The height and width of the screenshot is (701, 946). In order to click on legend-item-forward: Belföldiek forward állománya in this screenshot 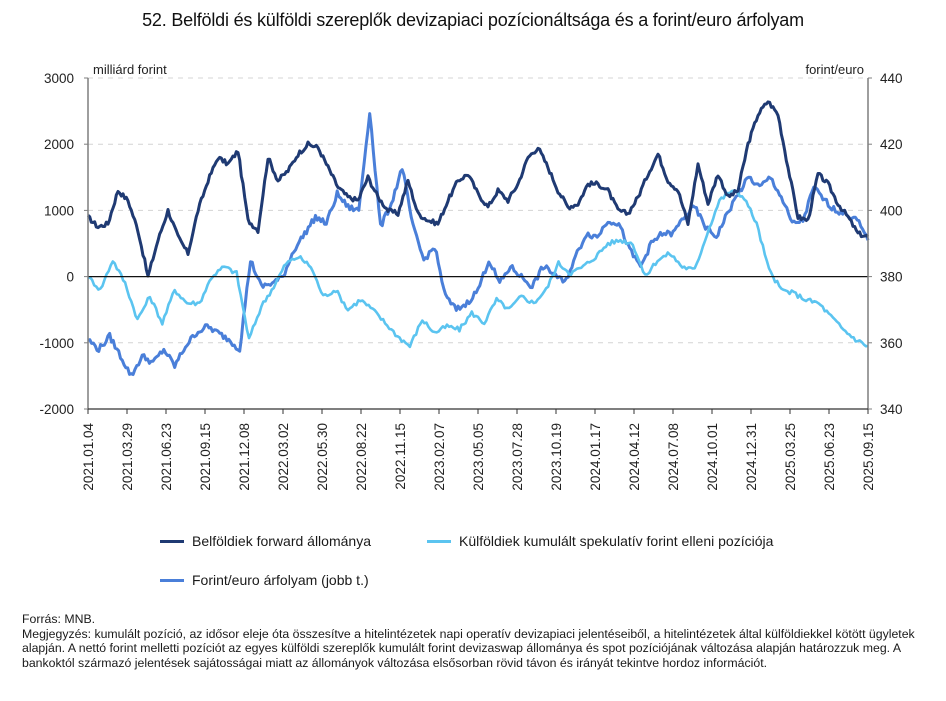, I will do `click(265, 541)`.